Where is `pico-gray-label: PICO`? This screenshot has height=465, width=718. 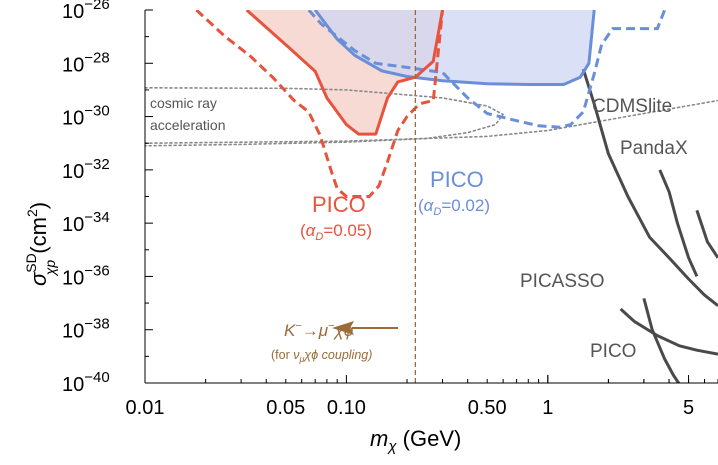 pico-gray-label: PICO is located at coordinates (613, 351).